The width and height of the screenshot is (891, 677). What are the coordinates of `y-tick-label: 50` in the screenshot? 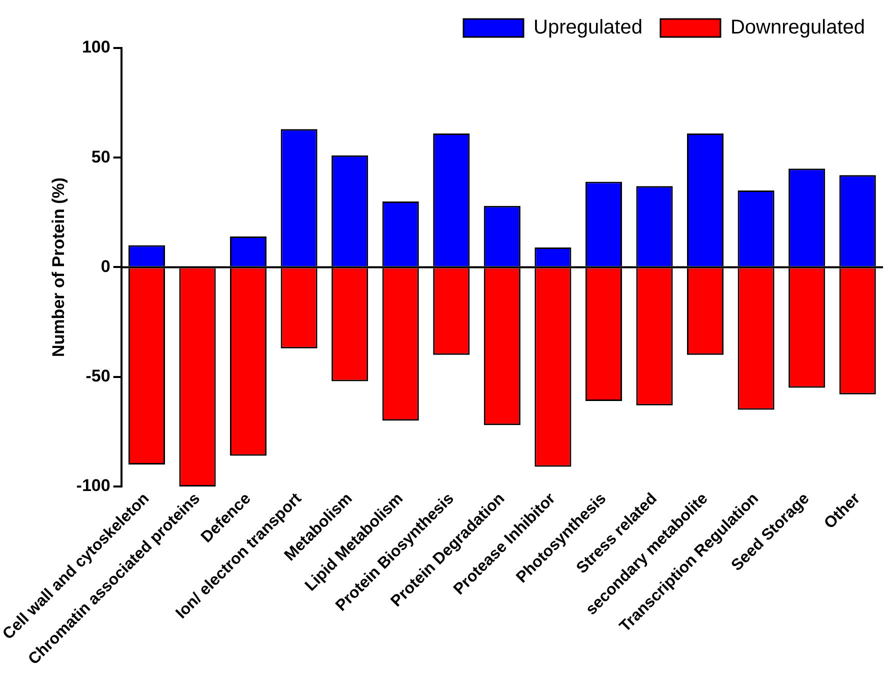 It's located at (100, 156).